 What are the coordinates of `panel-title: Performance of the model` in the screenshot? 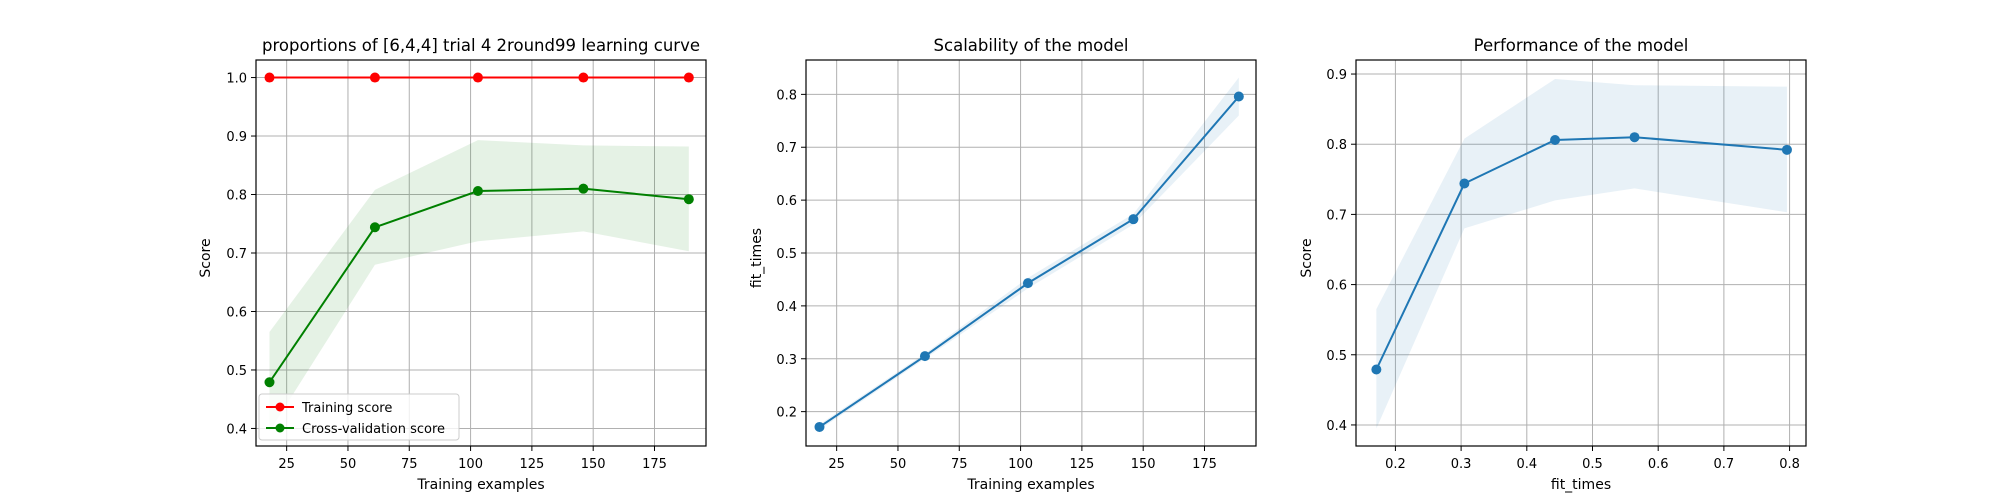 It's located at (1581, 45).